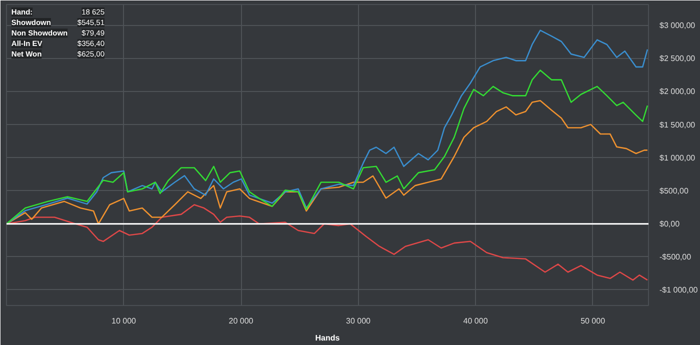 The height and width of the screenshot is (345, 700). I want to click on y-tick-label: $1 000,00, so click(678, 157).